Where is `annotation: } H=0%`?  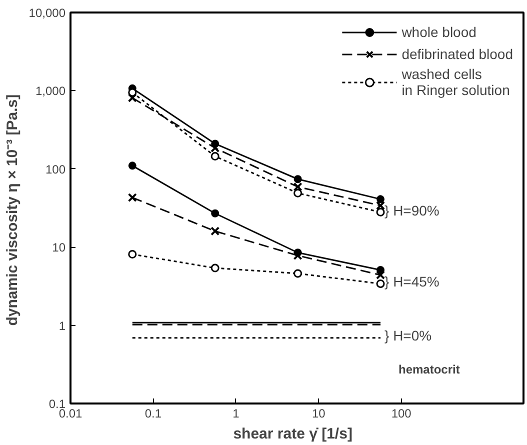
annotation: } H=0% is located at coordinates (408, 336).